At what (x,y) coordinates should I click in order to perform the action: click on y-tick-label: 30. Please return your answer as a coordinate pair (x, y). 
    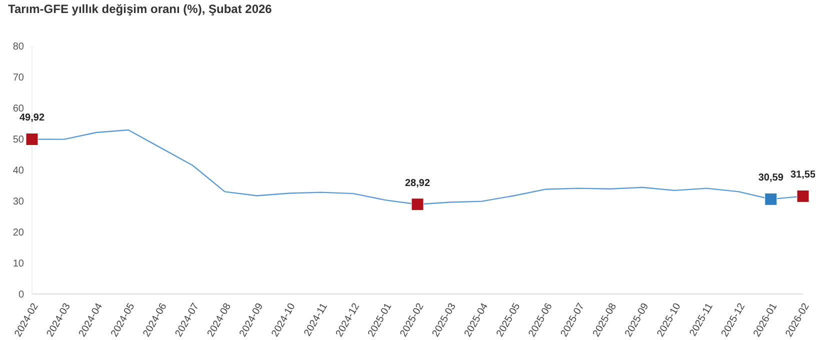
    Looking at the image, I should click on (18, 202).